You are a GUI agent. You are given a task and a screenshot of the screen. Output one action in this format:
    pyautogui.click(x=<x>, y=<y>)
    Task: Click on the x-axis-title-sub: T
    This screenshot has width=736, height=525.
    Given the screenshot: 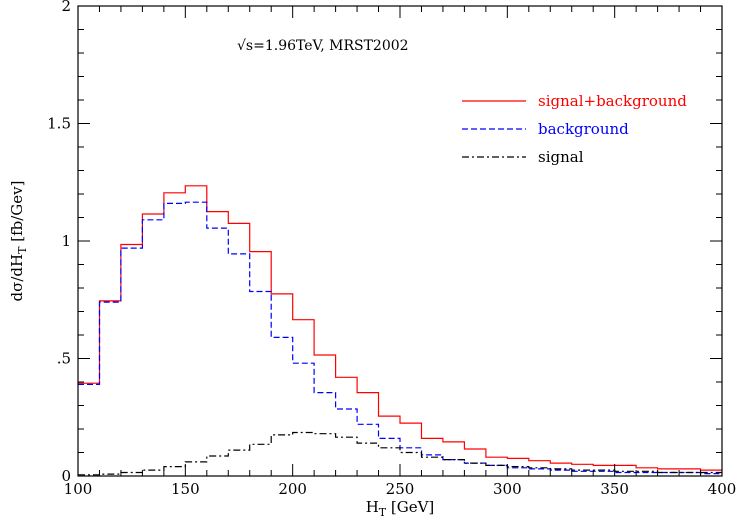 What is the action you would take?
    pyautogui.click(x=383, y=512)
    